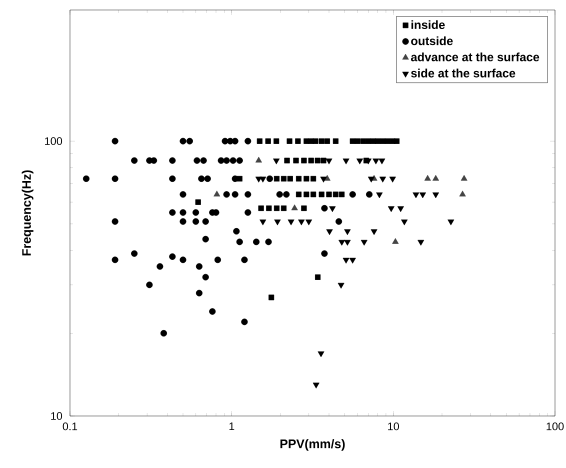  I want to click on x-tick-label: 0.1, so click(70, 426).